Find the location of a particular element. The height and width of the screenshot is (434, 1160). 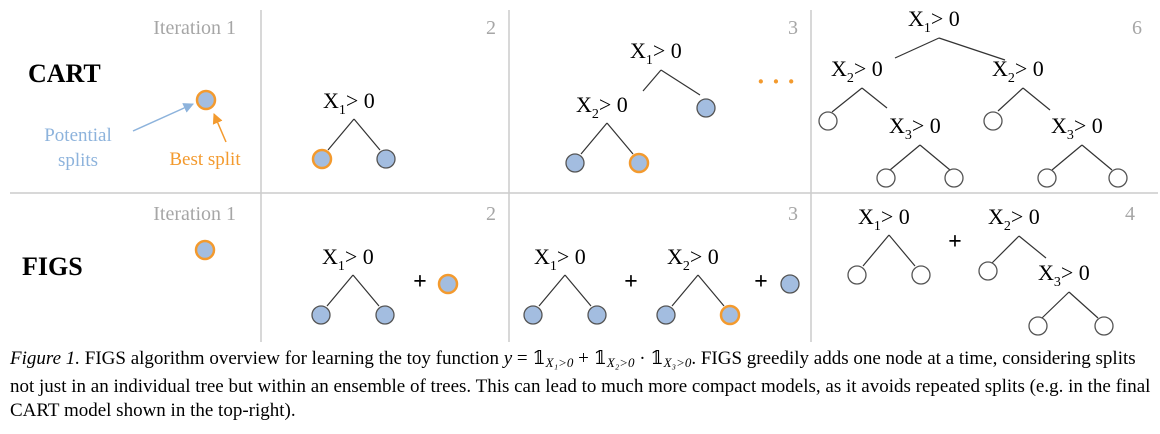

cart-iter3-root-split-label: X1> 0 is located at coordinates (656, 53).